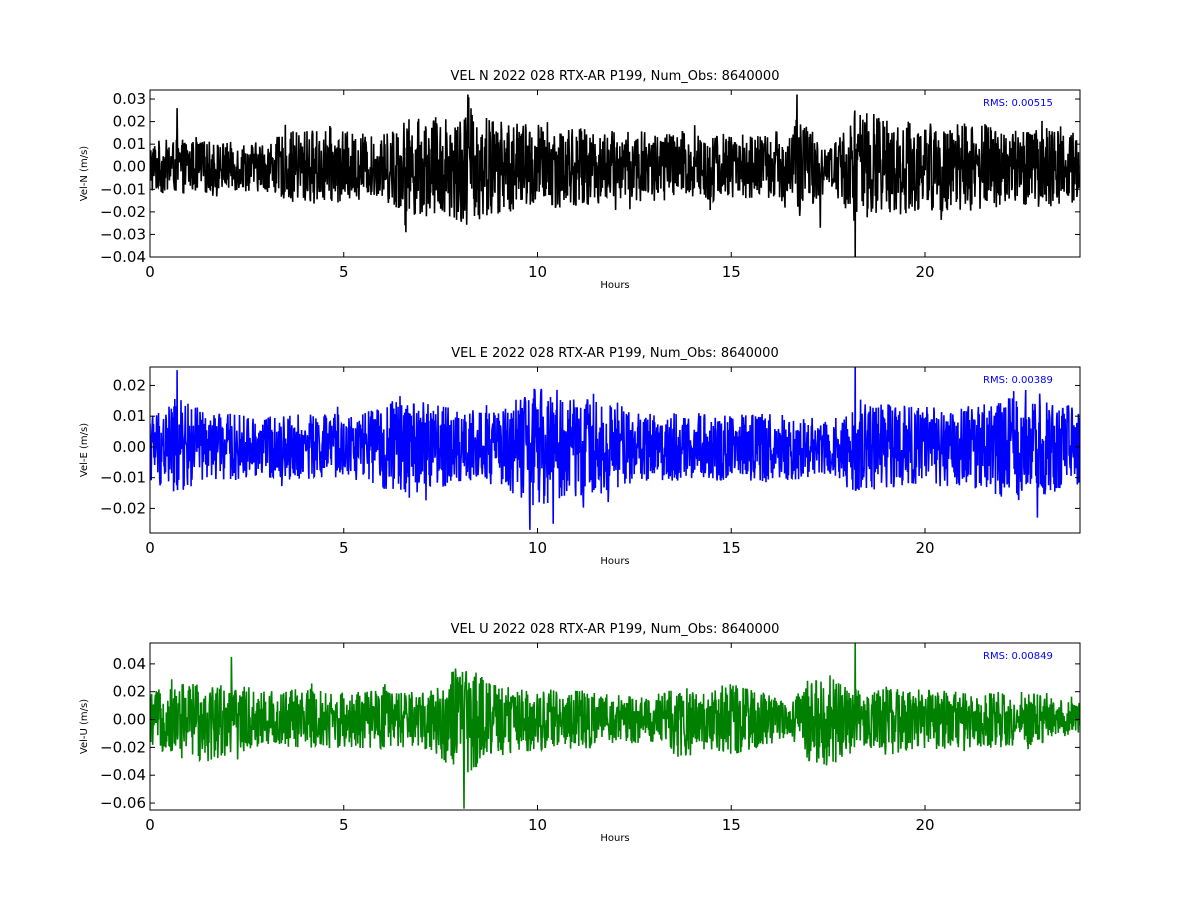 The height and width of the screenshot is (900, 1200). What do you see at coordinates (123, 803) in the screenshot?
I see `y-tick-label: −0.06` at bounding box center [123, 803].